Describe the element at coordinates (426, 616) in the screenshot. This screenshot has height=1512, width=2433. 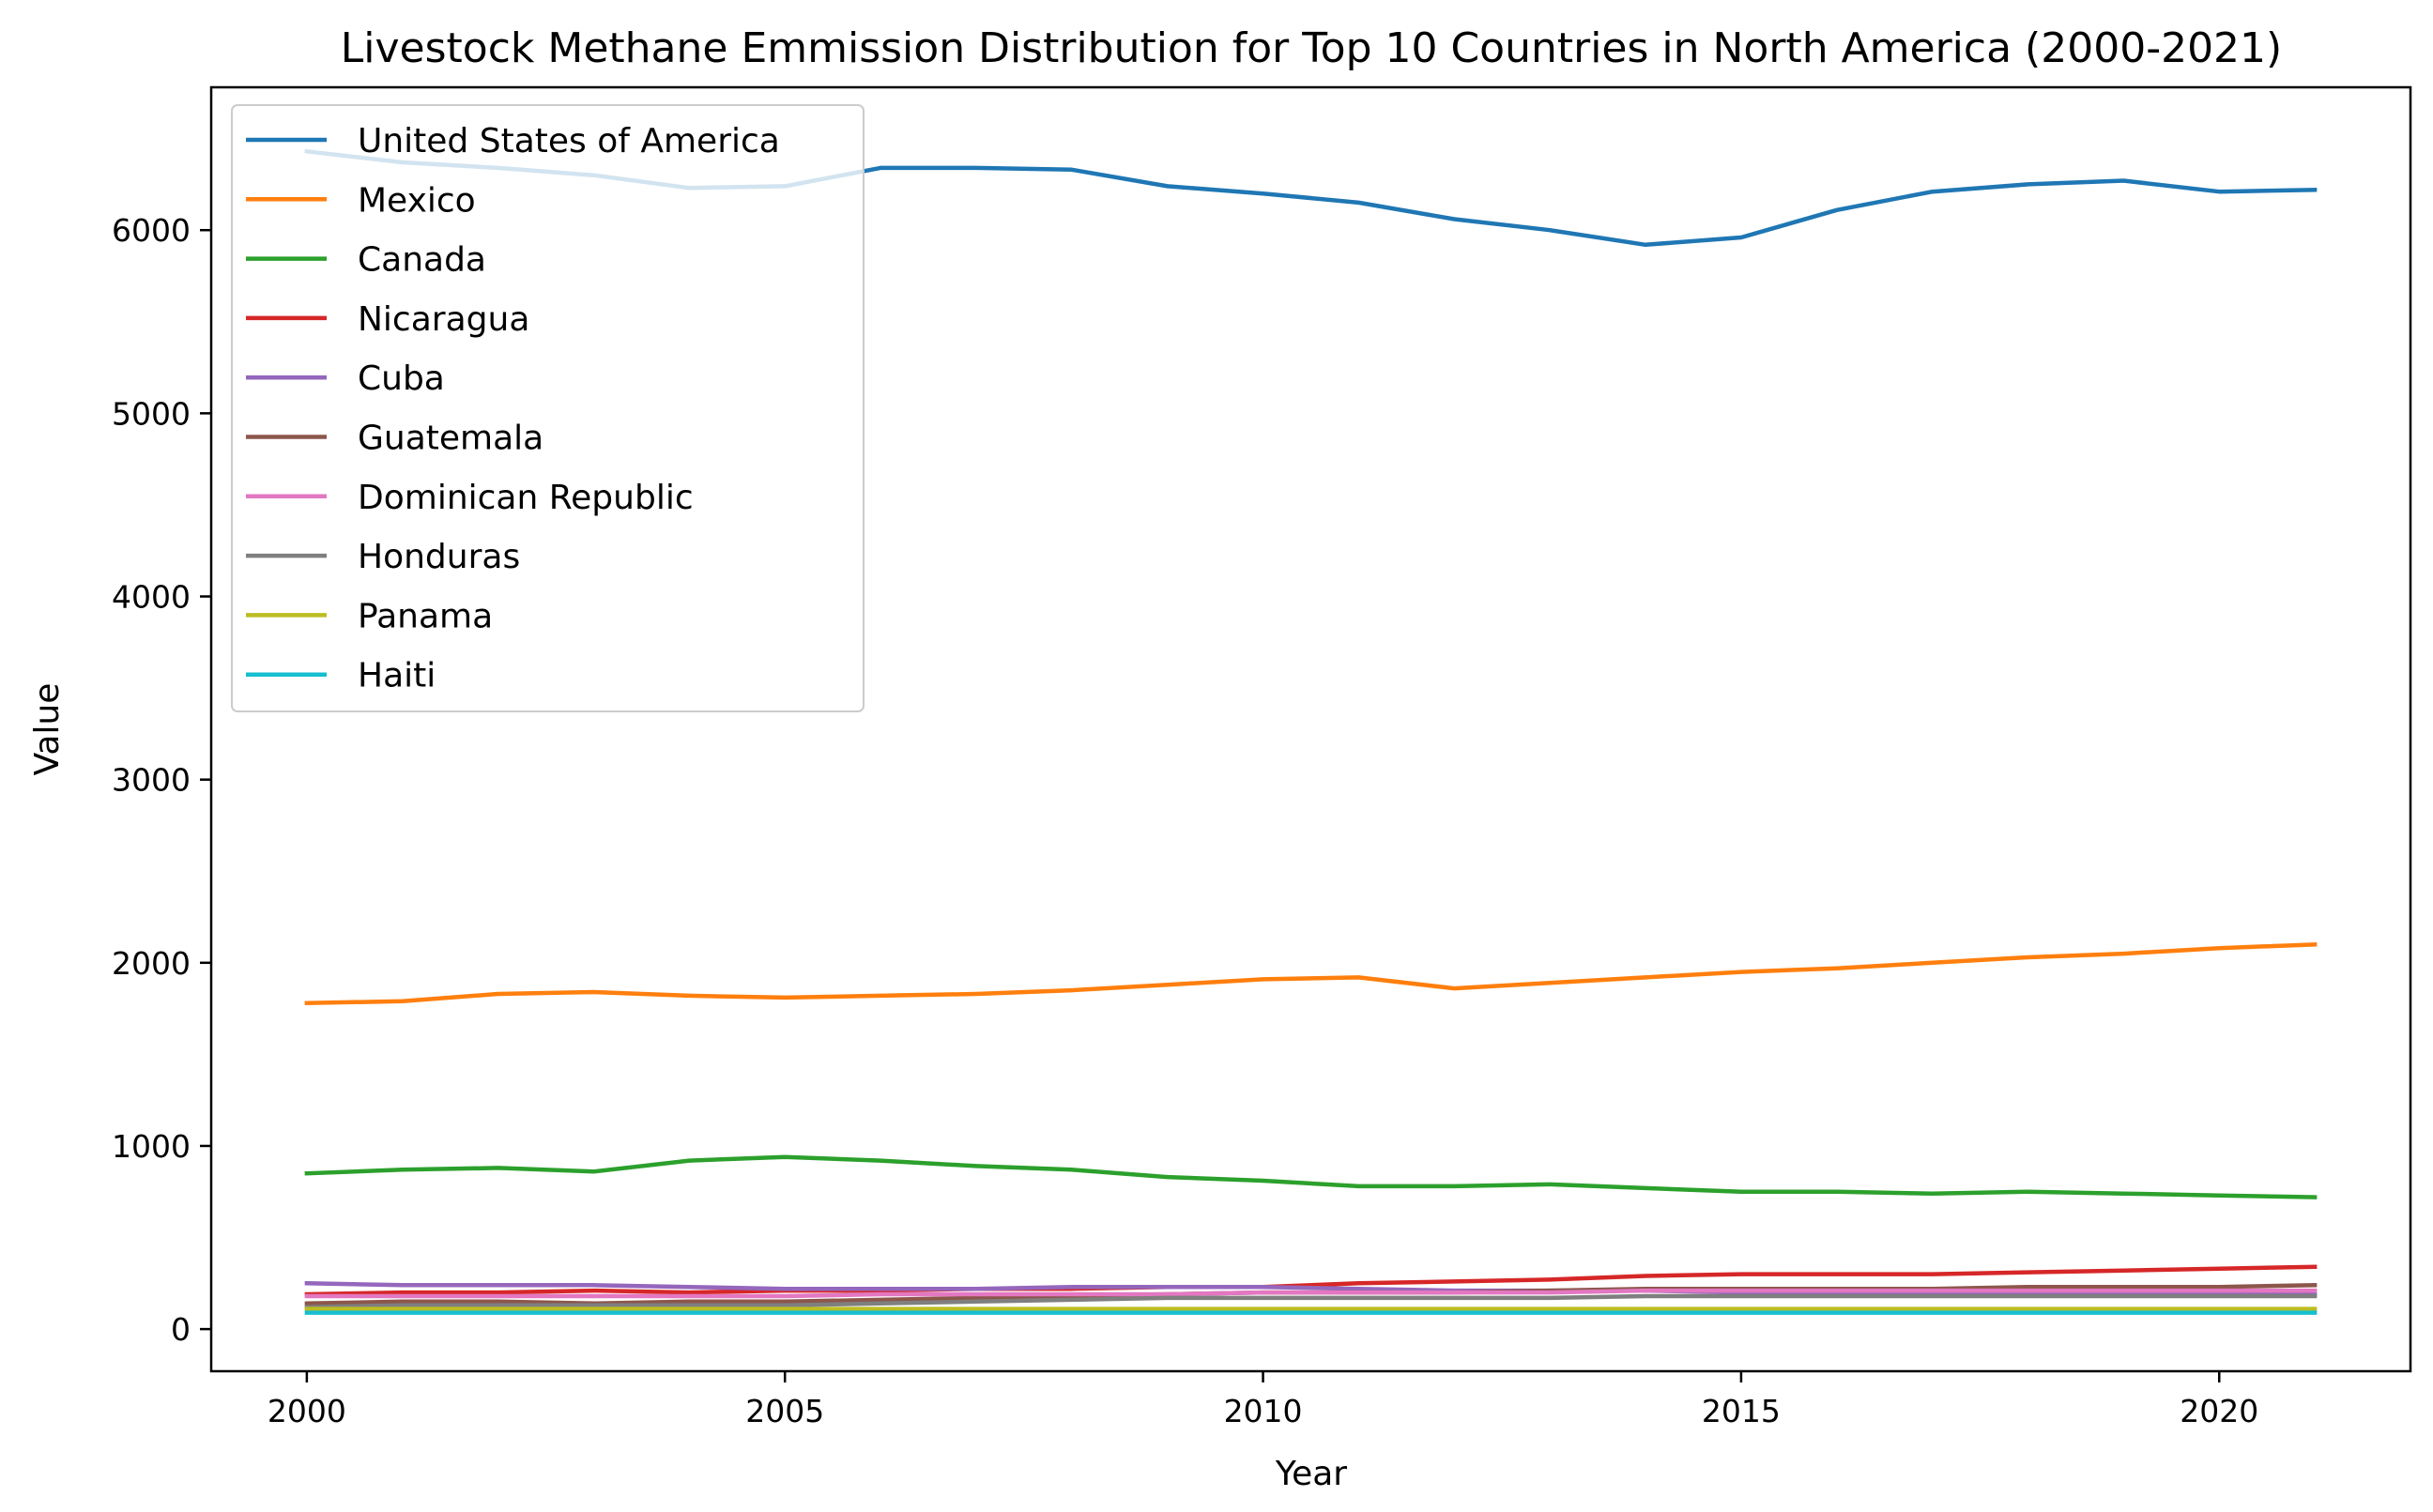
I see `legend-label-8: Panama` at that location.